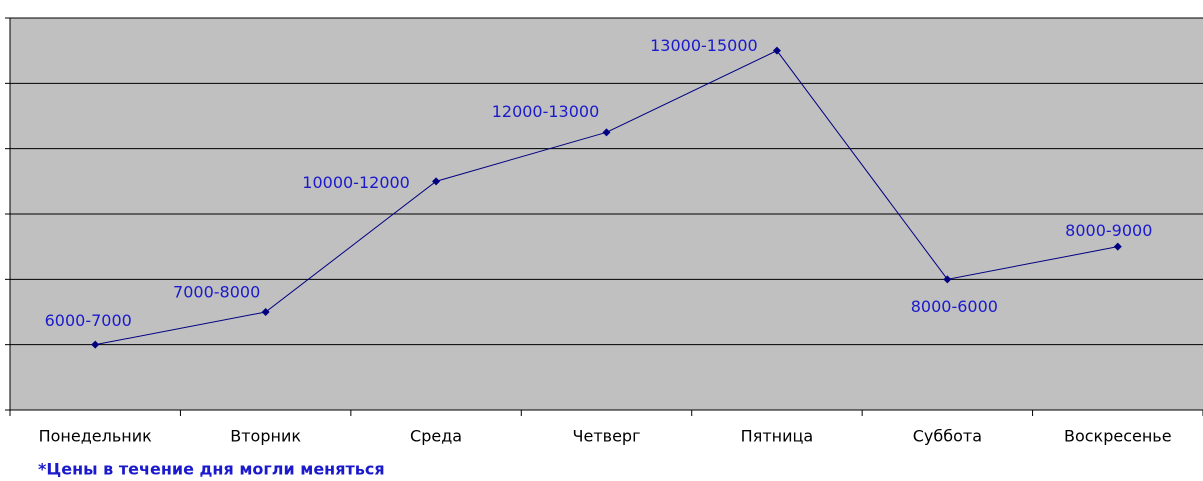 This screenshot has height=481, width=1203. What do you see at coordinates (216, 292) in the screenshot?
I see `data-label: 7000-8000` at bounding box center [216, 292].